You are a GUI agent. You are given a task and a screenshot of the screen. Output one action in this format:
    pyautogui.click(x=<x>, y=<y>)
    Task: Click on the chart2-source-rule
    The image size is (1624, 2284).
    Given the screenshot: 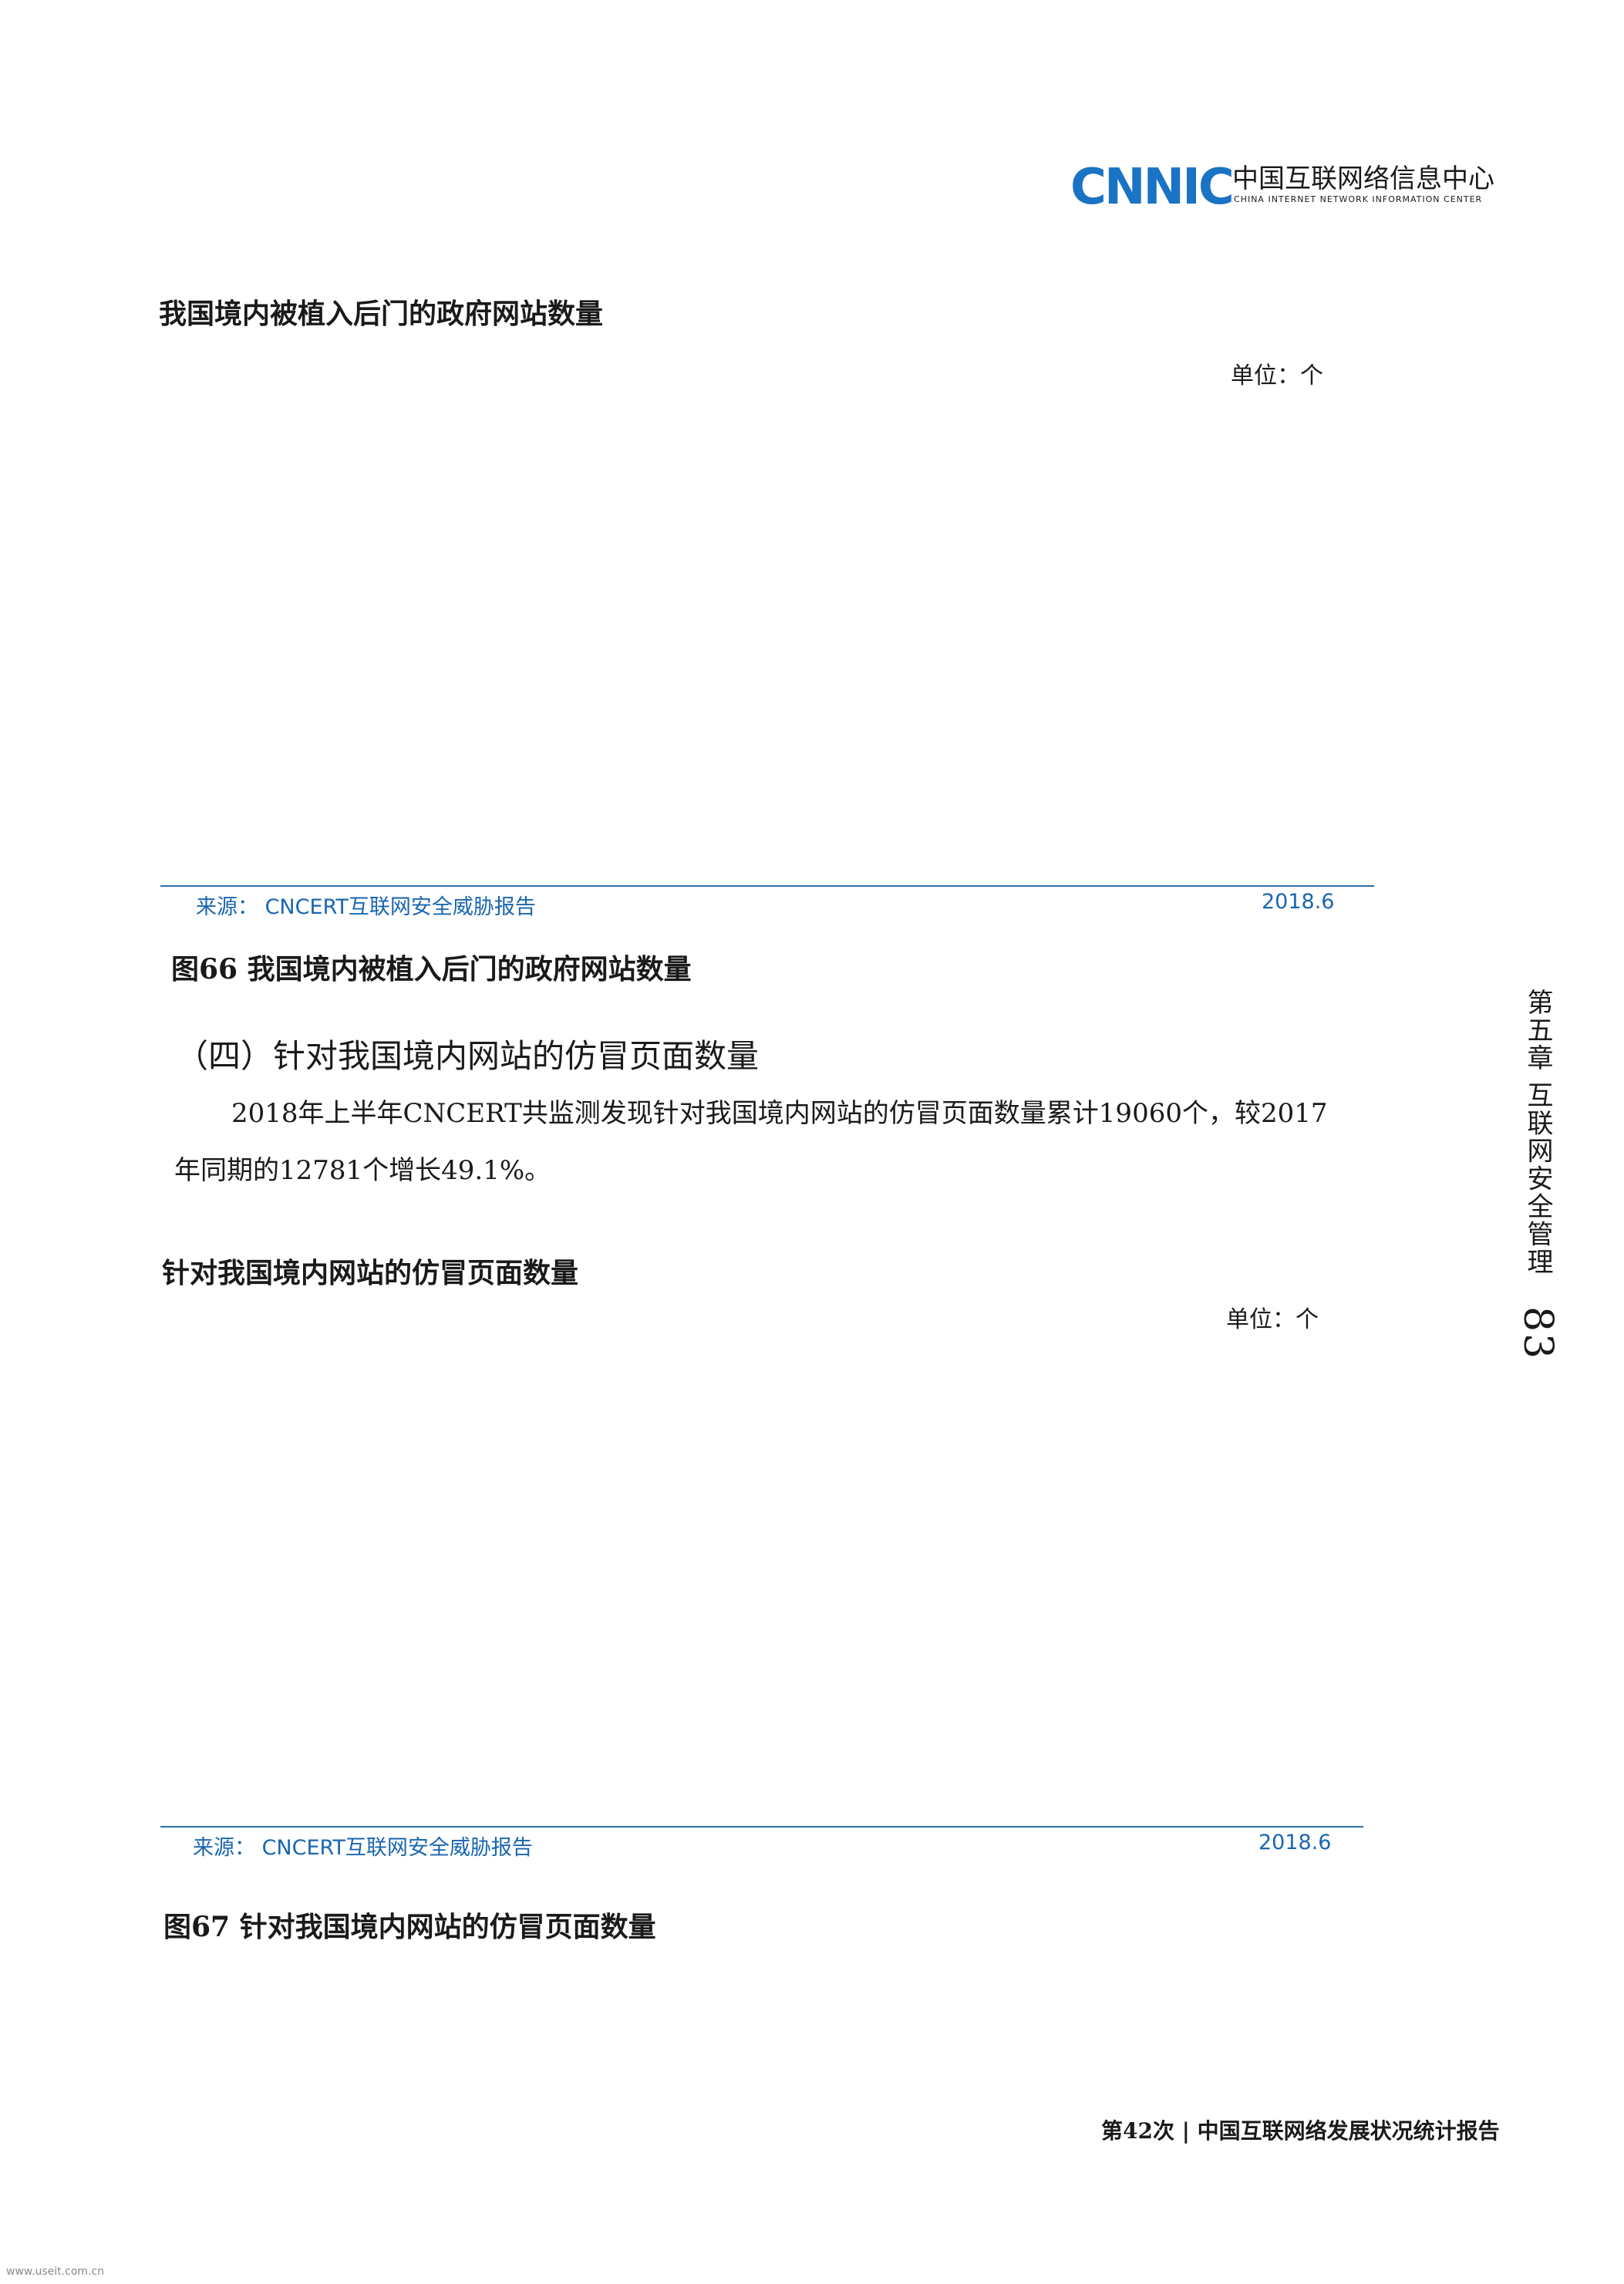 What is the action you would take?
    pyautogui.click(x=761, y=1827)
    